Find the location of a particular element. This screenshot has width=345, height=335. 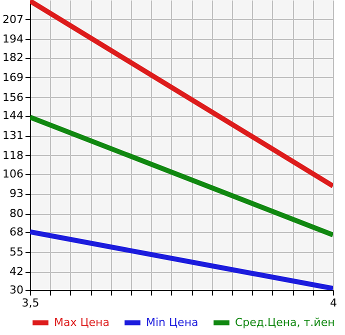

y-tick-label: 106 is located at coordinates (13, 173).